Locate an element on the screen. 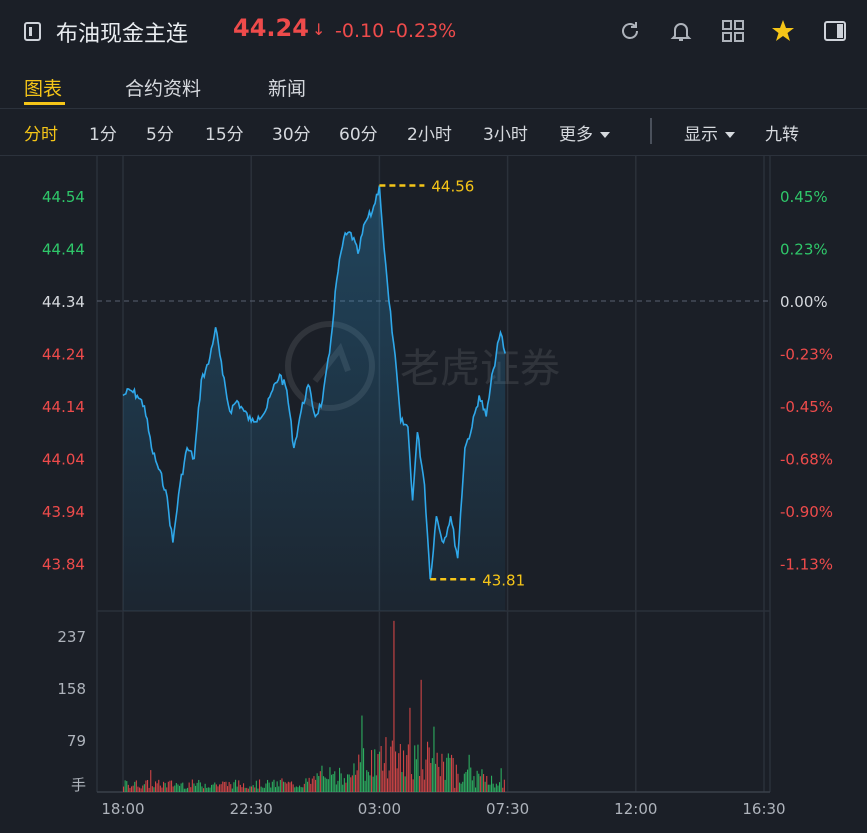 This screenshot has width=867, height=833. period-60m: 60分 is located at coordinates (358, 135).